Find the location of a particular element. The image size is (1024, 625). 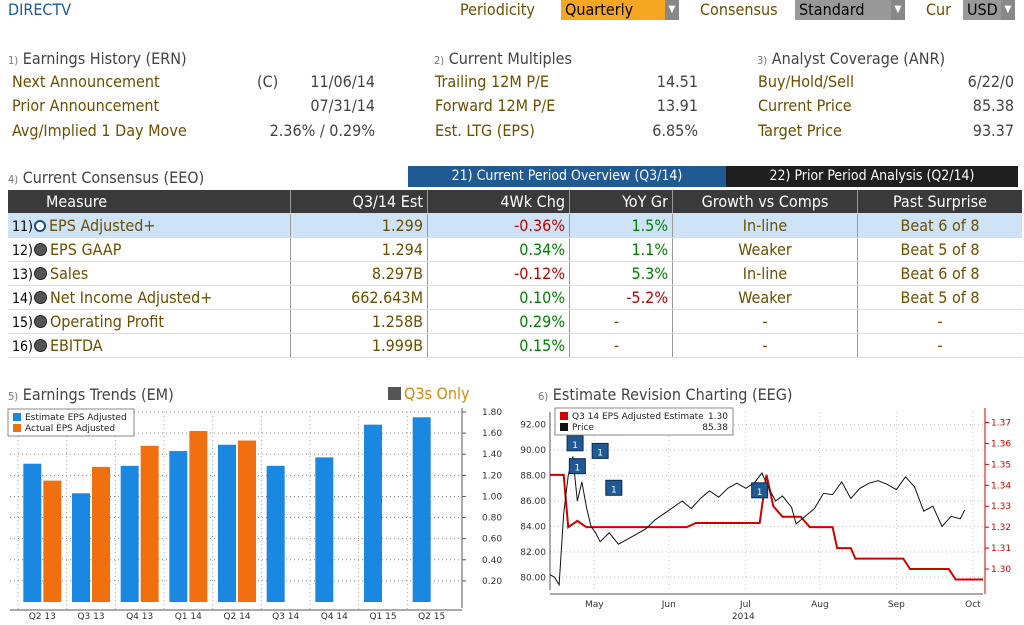

measure-cell: 14) Net Income Adjusted+ is located at coordinates (149, 297).